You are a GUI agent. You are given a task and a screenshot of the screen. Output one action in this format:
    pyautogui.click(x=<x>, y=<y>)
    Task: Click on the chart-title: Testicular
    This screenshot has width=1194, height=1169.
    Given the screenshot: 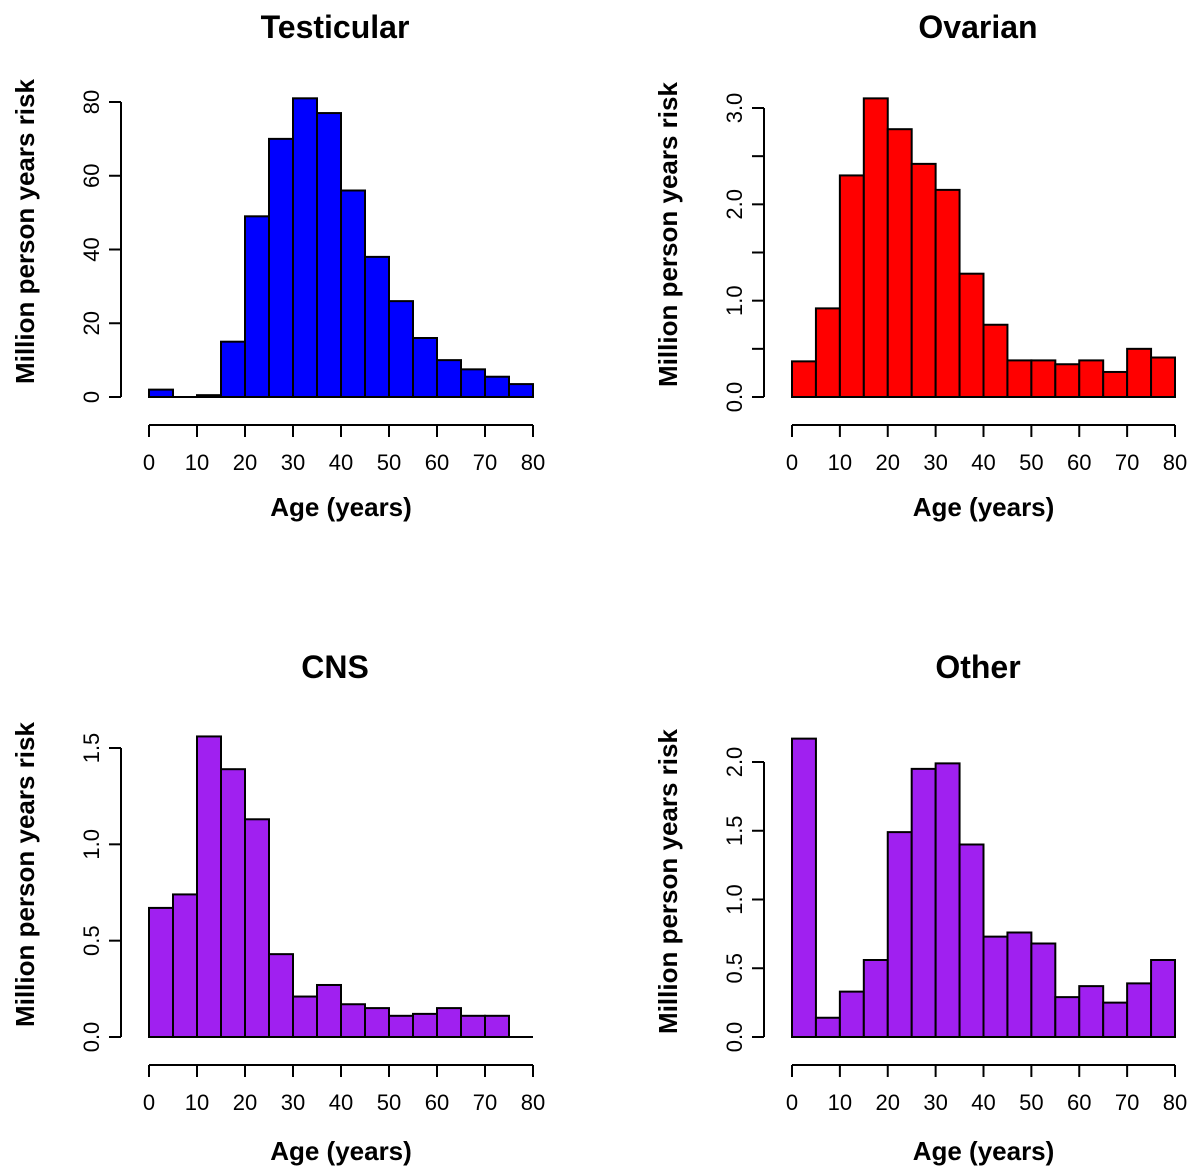 What is the action you would take?
    pyautogui.click(x=335, y=27)
    